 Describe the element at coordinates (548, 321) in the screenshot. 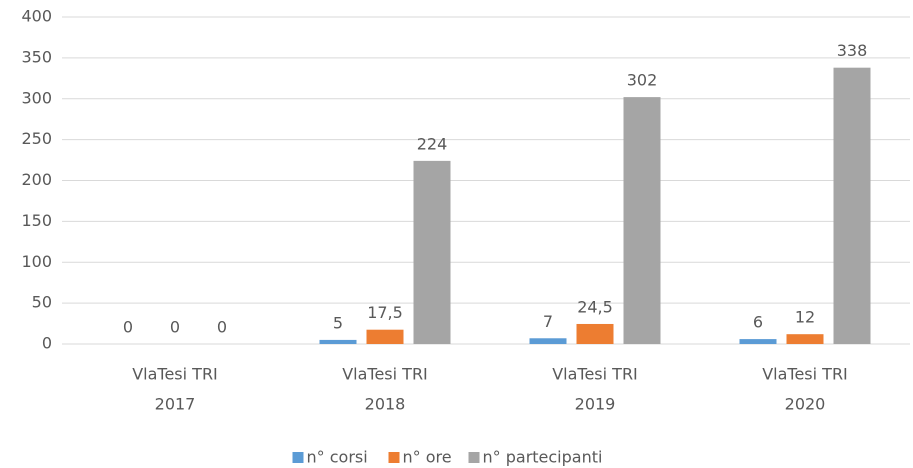

I see `data-label: 7` at that location.